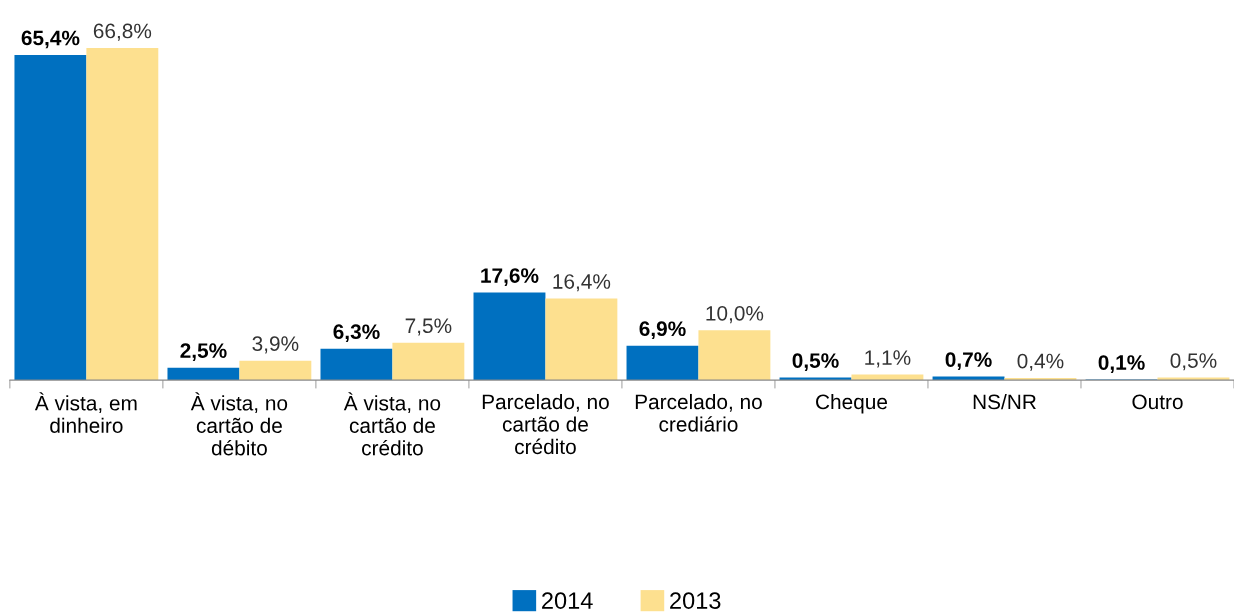 The height and width of the screenshot is (616, 1234). Describe the element at coordinates (582, 283) in the screenshot. I see `data-label: 16,4%` at that location.